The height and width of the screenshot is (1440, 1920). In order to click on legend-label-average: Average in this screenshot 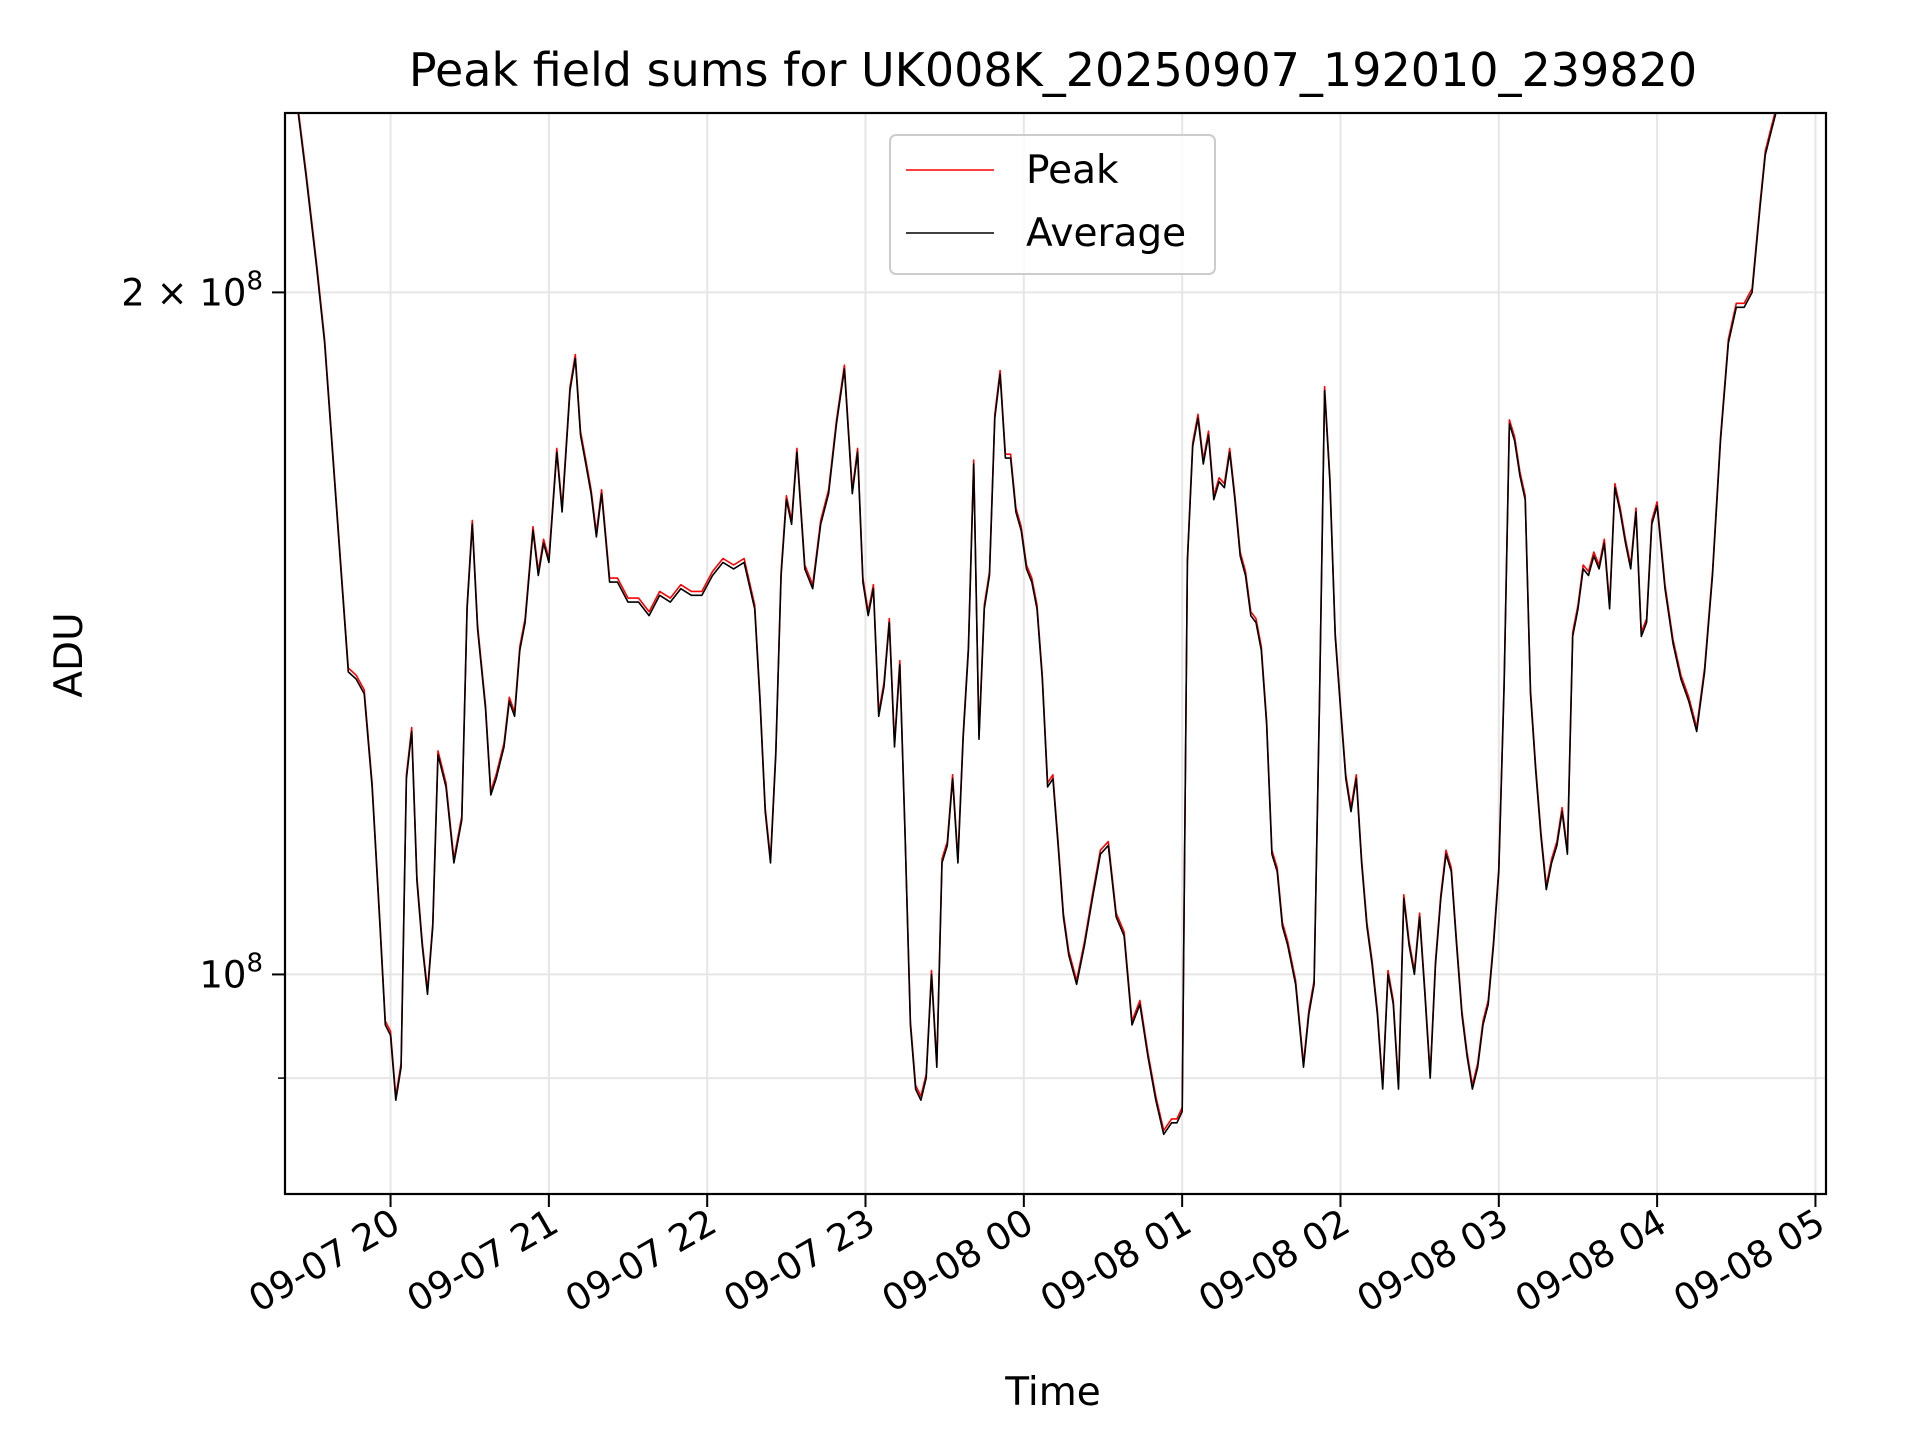, I will do `click(1106, 233)`.